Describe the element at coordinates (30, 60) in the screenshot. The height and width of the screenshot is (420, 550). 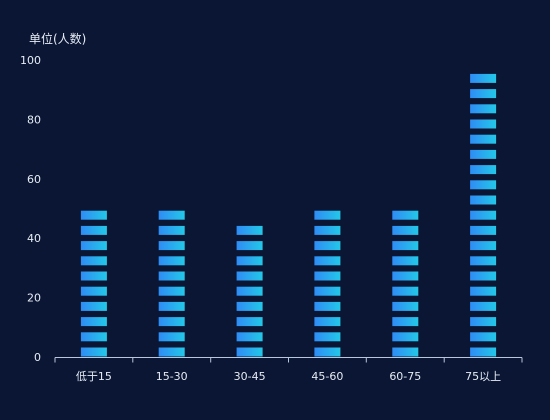
I see `y-tick-label: 100` at that location.